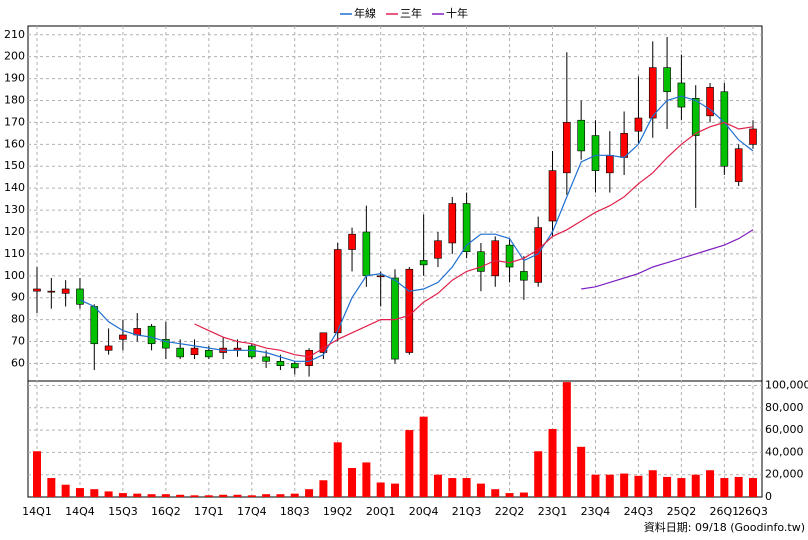 Image resolution: width=808 pixels, height=540 pixels. I want to click on x-tick-label: 25Q2, so click(682, 511).